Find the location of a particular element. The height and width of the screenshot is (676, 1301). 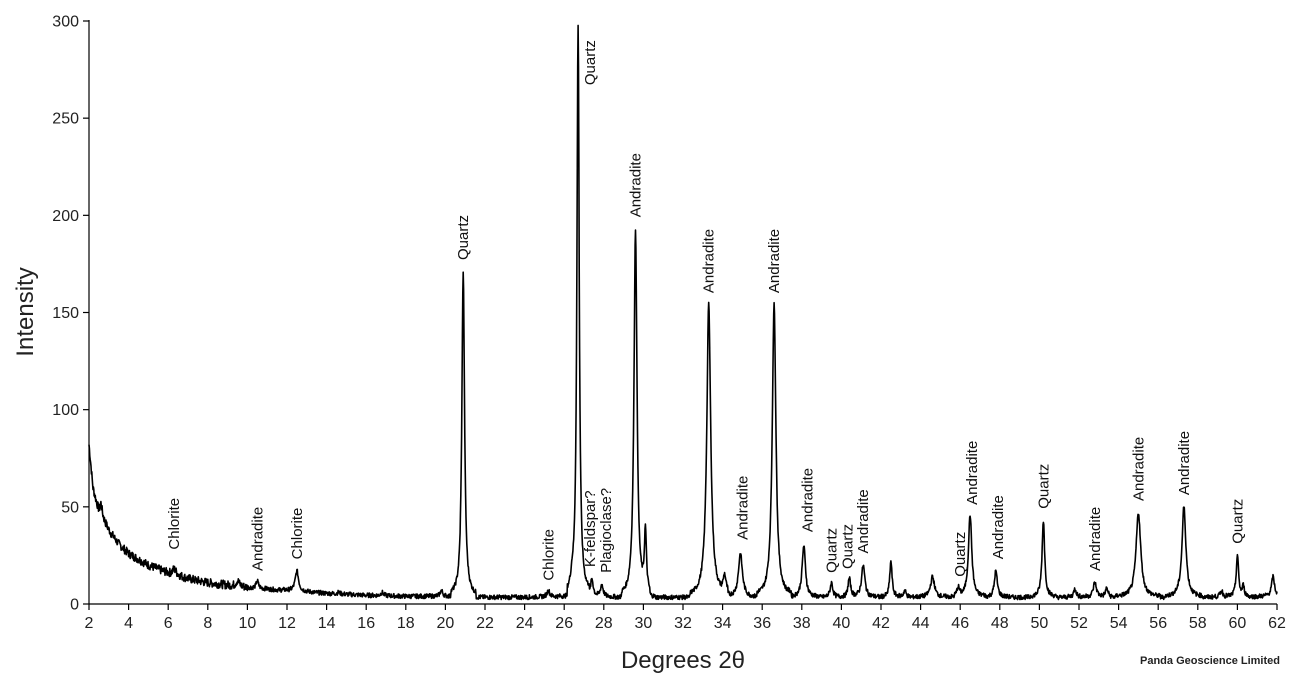

x-tick-label: 2 is located at coordinates (89, 623).